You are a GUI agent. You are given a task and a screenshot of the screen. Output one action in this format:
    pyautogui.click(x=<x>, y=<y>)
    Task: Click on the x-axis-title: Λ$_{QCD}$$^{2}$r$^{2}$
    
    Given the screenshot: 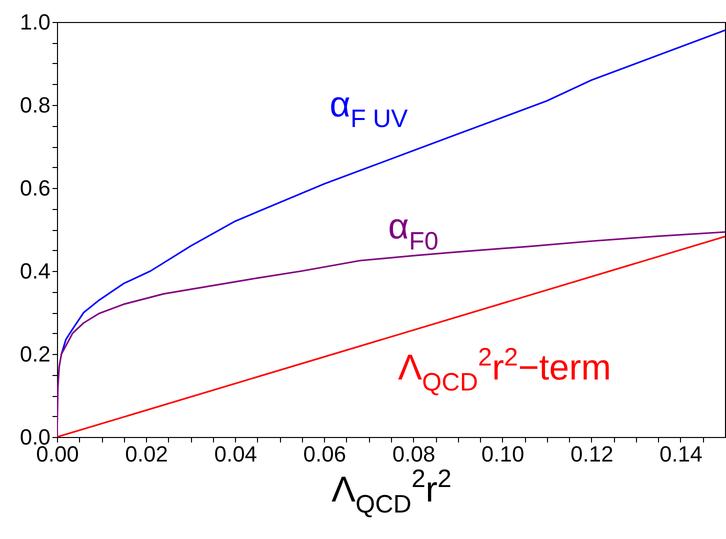 What is the action you would take?
    pyautogui.click(x=391, y=491)
    